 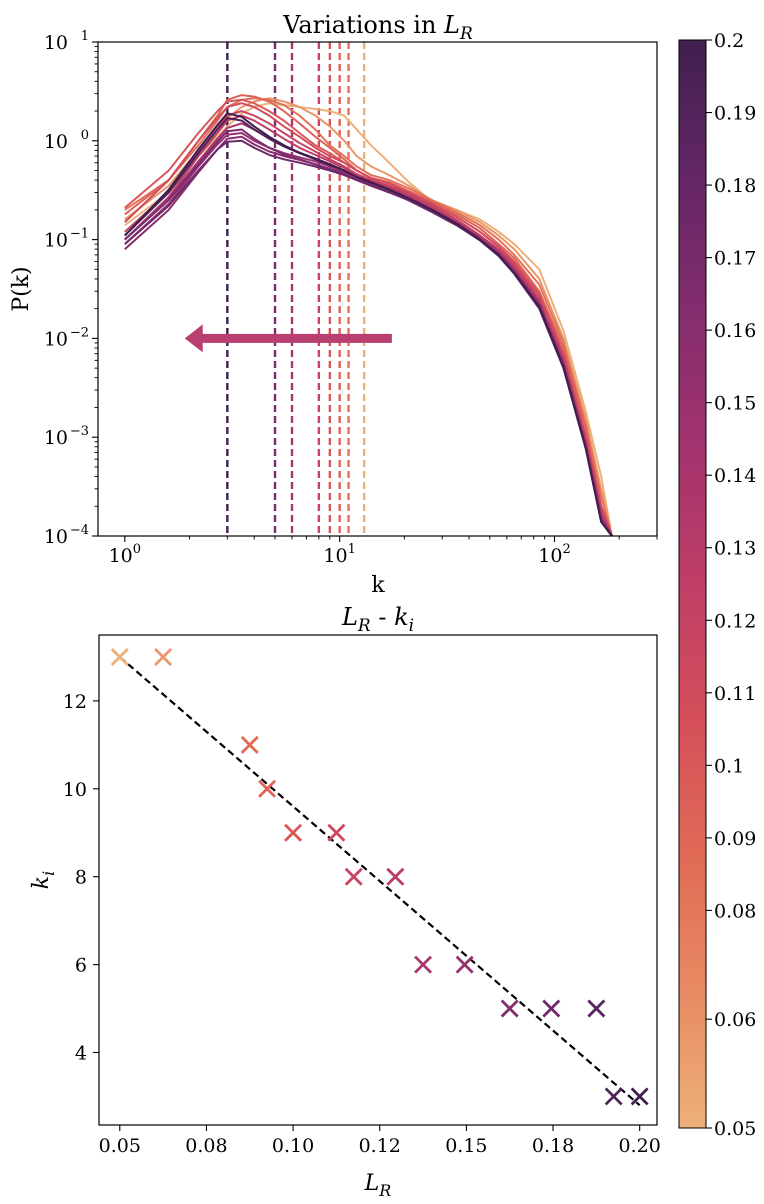 What do you see at coordinates (735, 186) in the screenshot?
I see `colorbar-tick-label: 0.18` at bounding box center [735, 186].